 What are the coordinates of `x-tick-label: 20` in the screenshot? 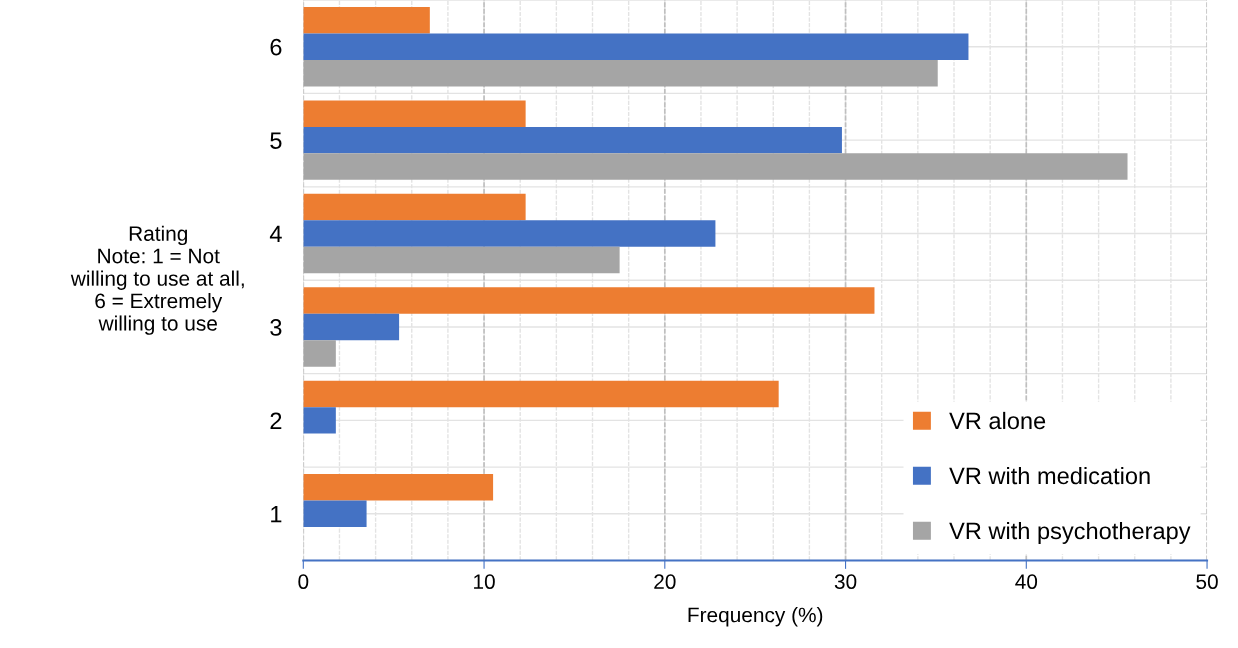 It's located at (665, 582).